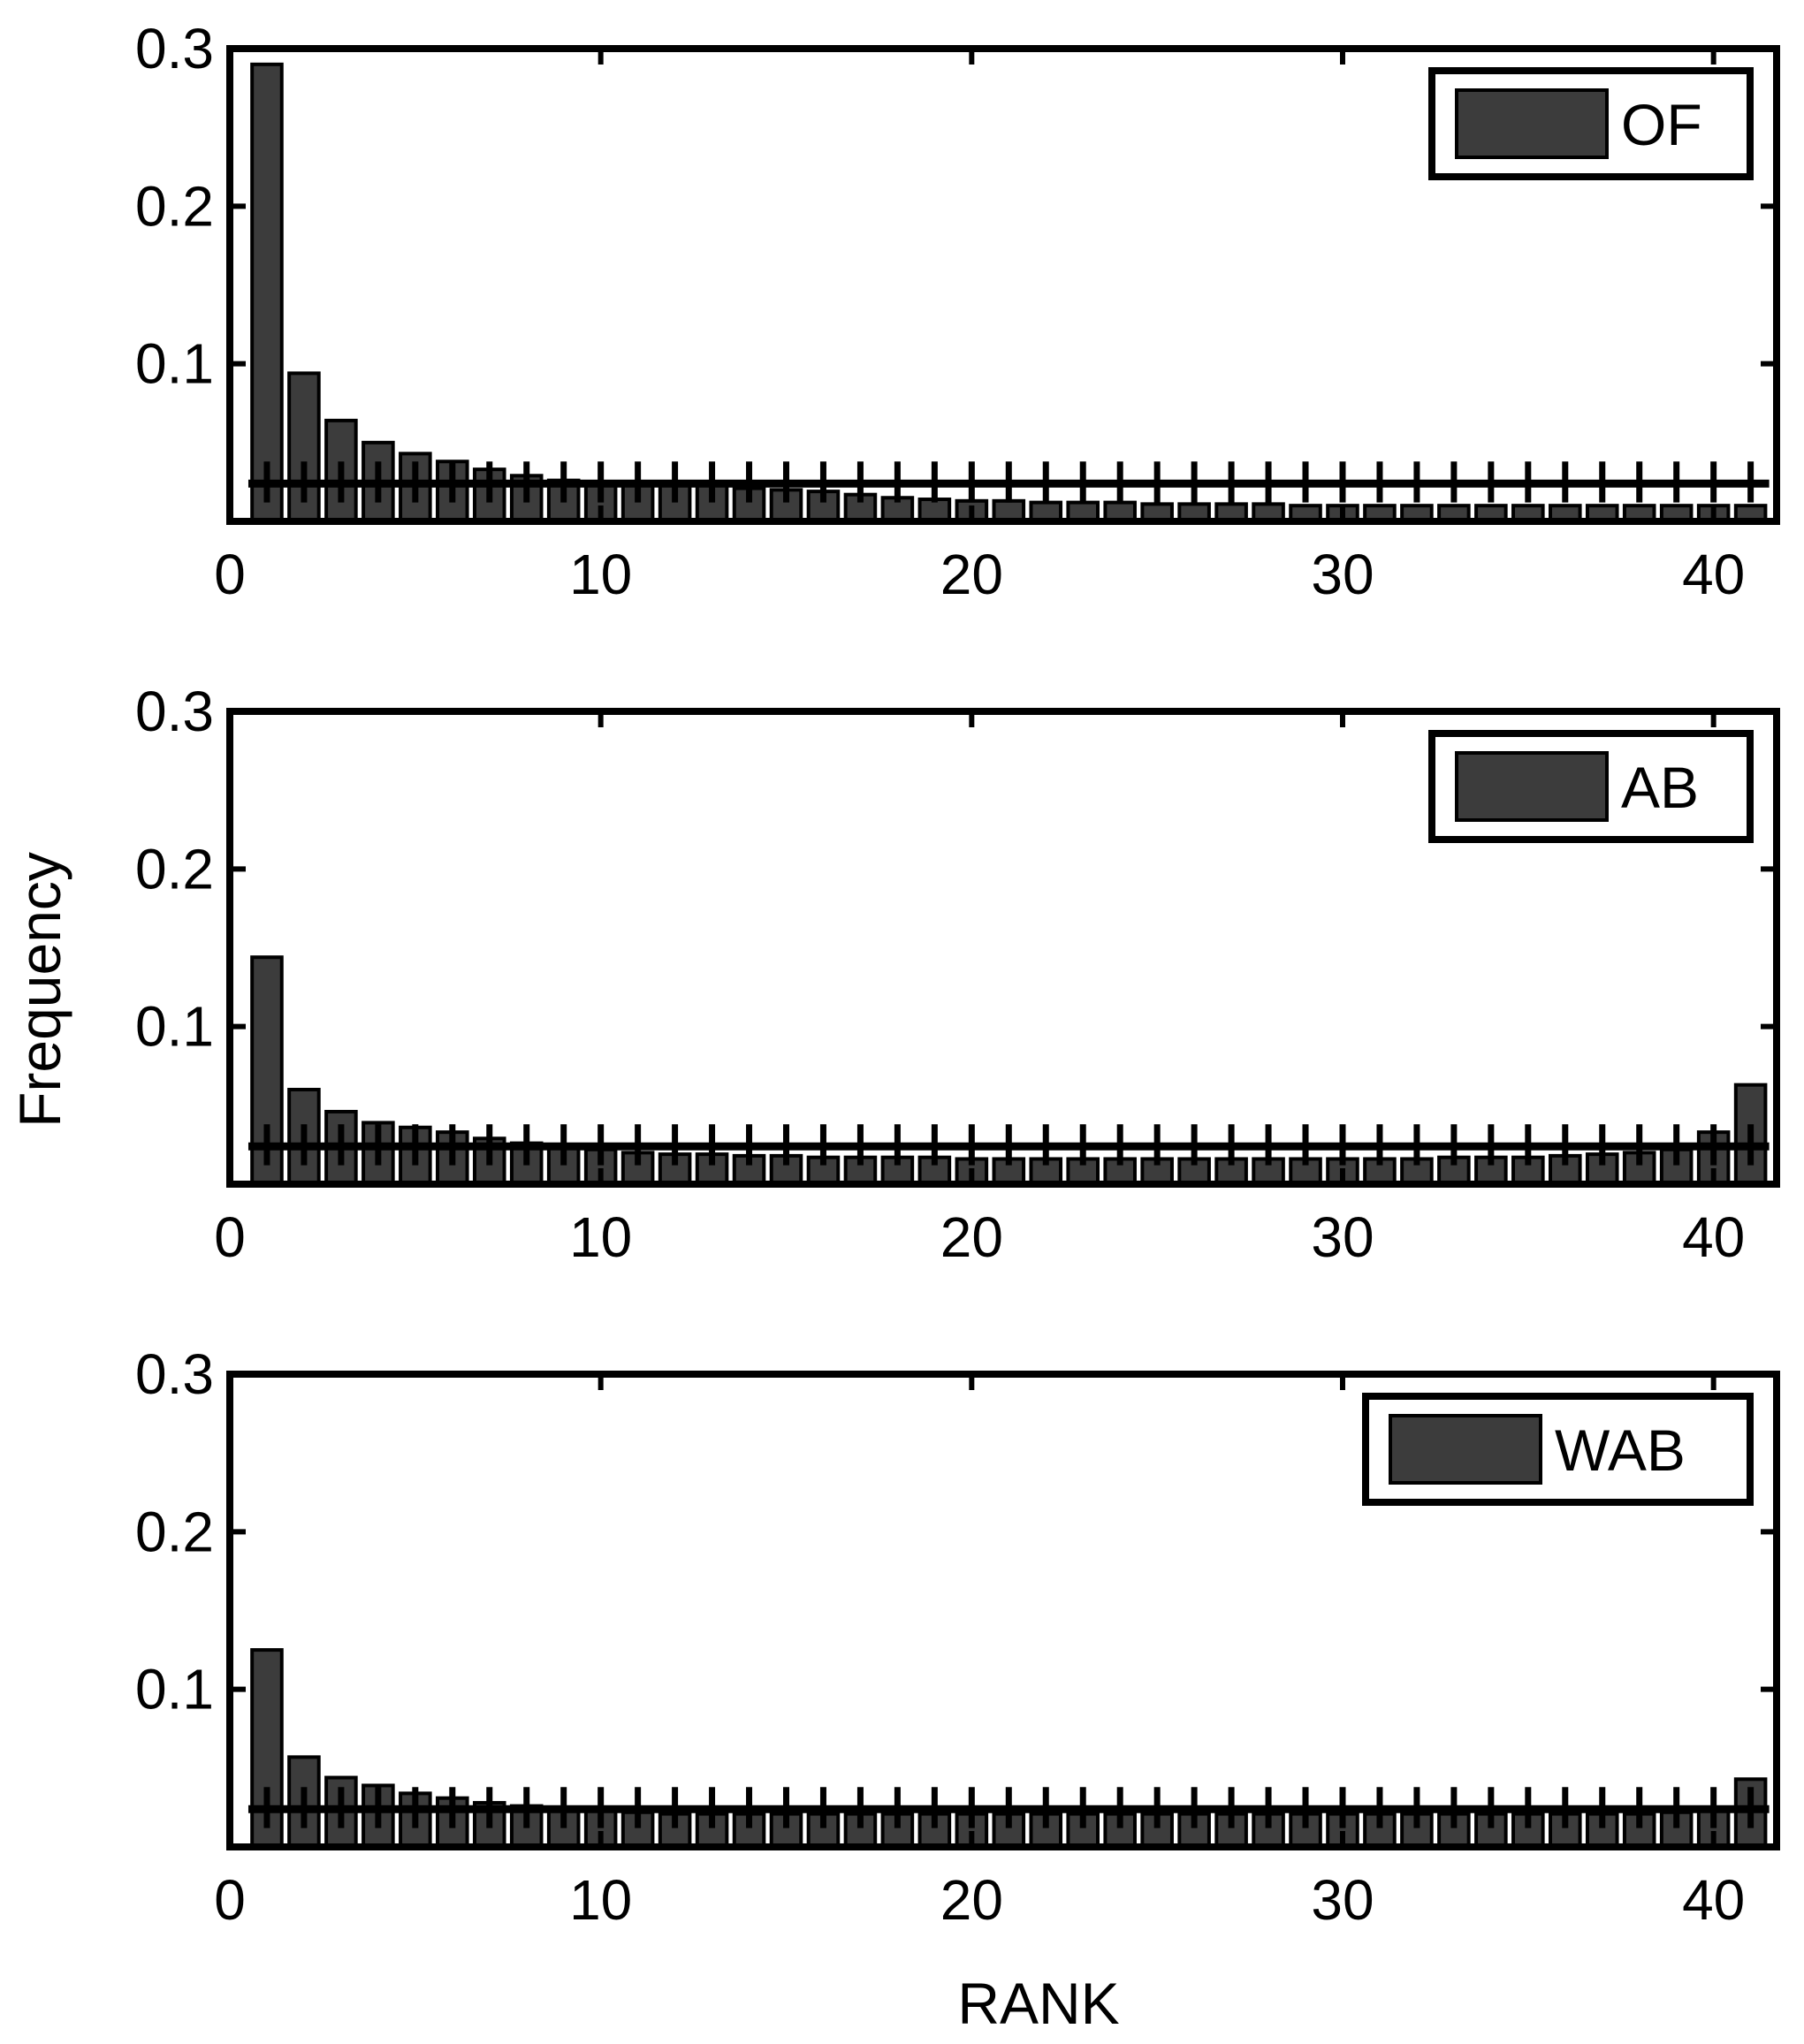  Describe the element at coordinates (1038, 2004) in the screenshot. I see `x-axis-label: RANK` at that location.